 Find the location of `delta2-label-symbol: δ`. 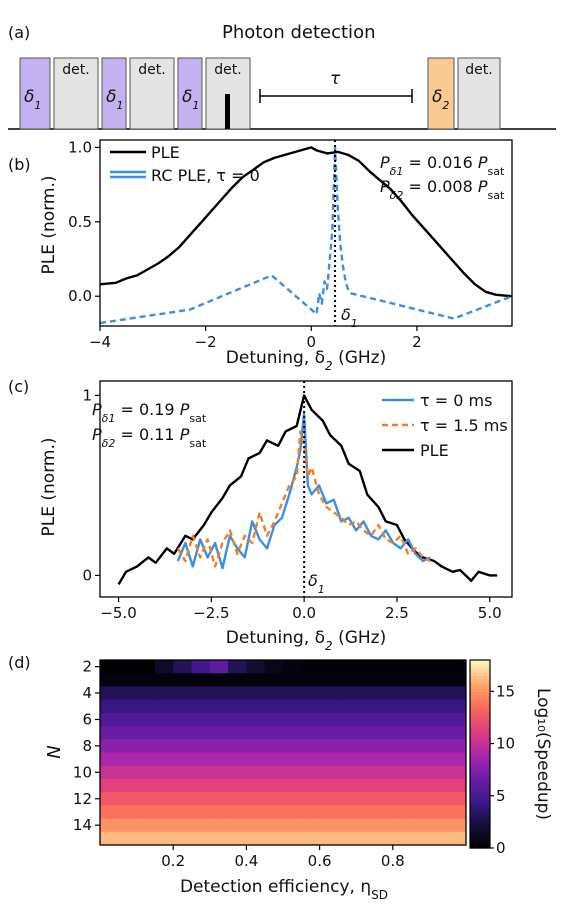

delta2-label-symbol: δ is located at coordinates (437, 97).